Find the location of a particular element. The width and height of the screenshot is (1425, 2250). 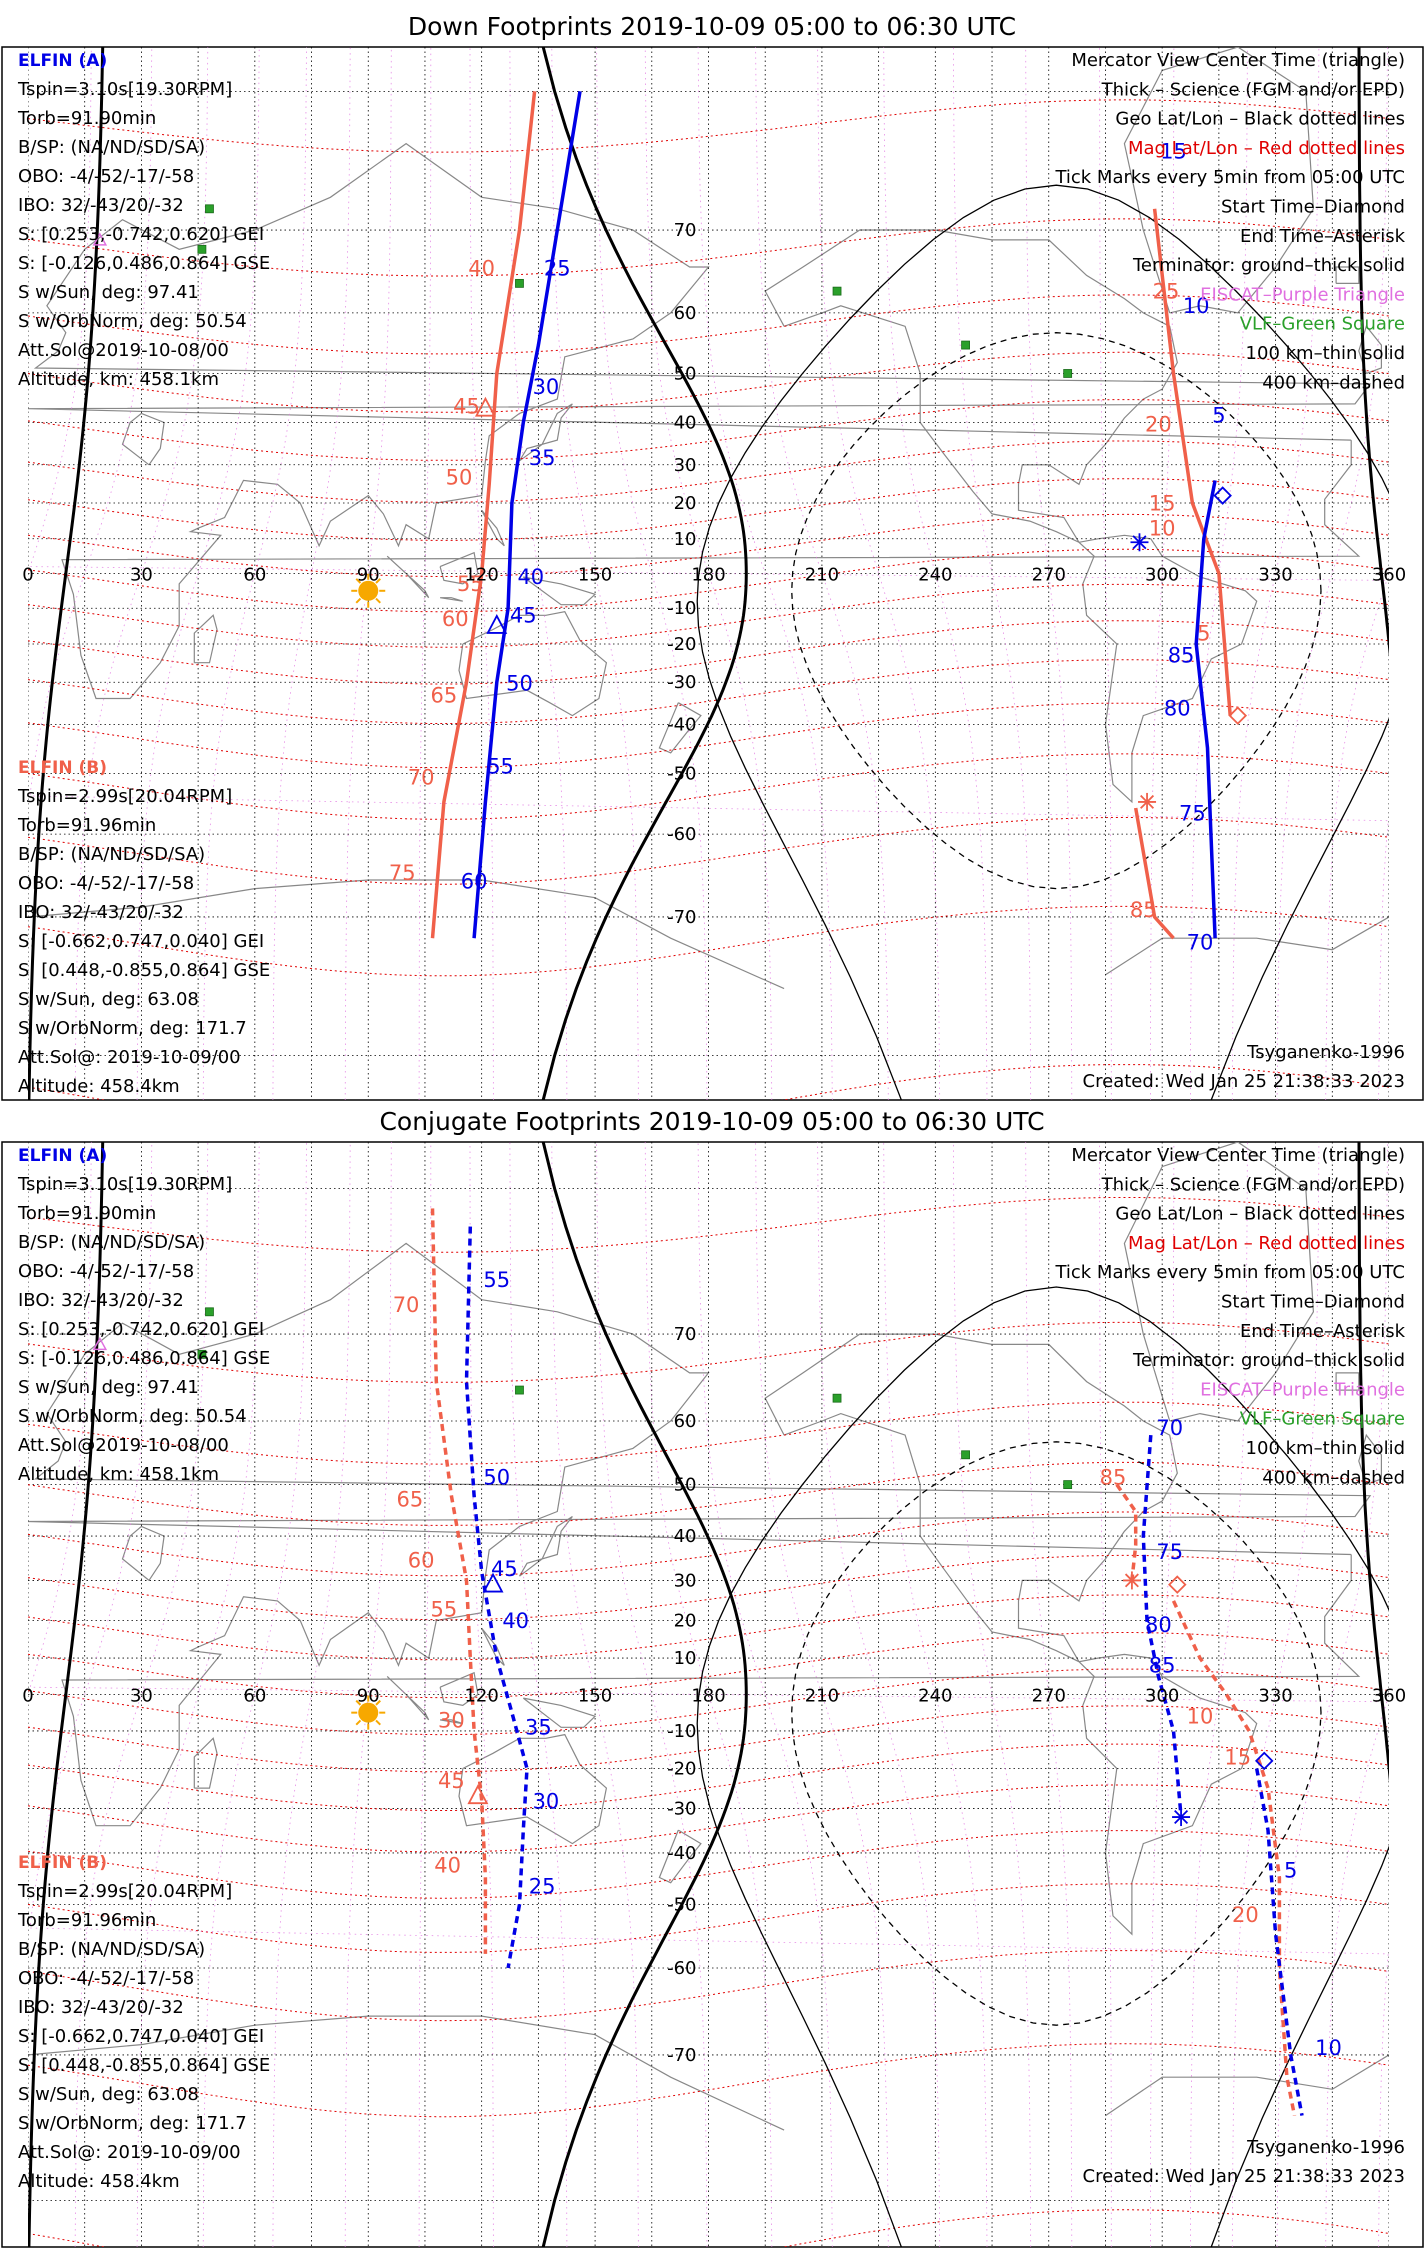

ground-terminator-far is located at coordinates (1373, 1462).